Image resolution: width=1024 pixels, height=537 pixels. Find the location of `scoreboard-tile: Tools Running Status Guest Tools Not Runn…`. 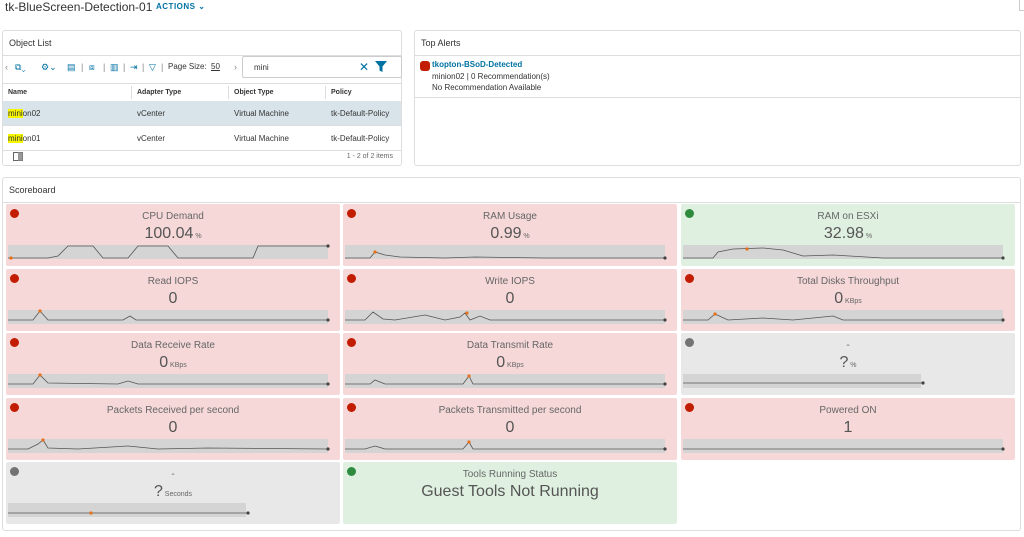

scoreboard-tile: Tools Running Status Guest Tools Not Runn… is located at coordinates (510, 493).